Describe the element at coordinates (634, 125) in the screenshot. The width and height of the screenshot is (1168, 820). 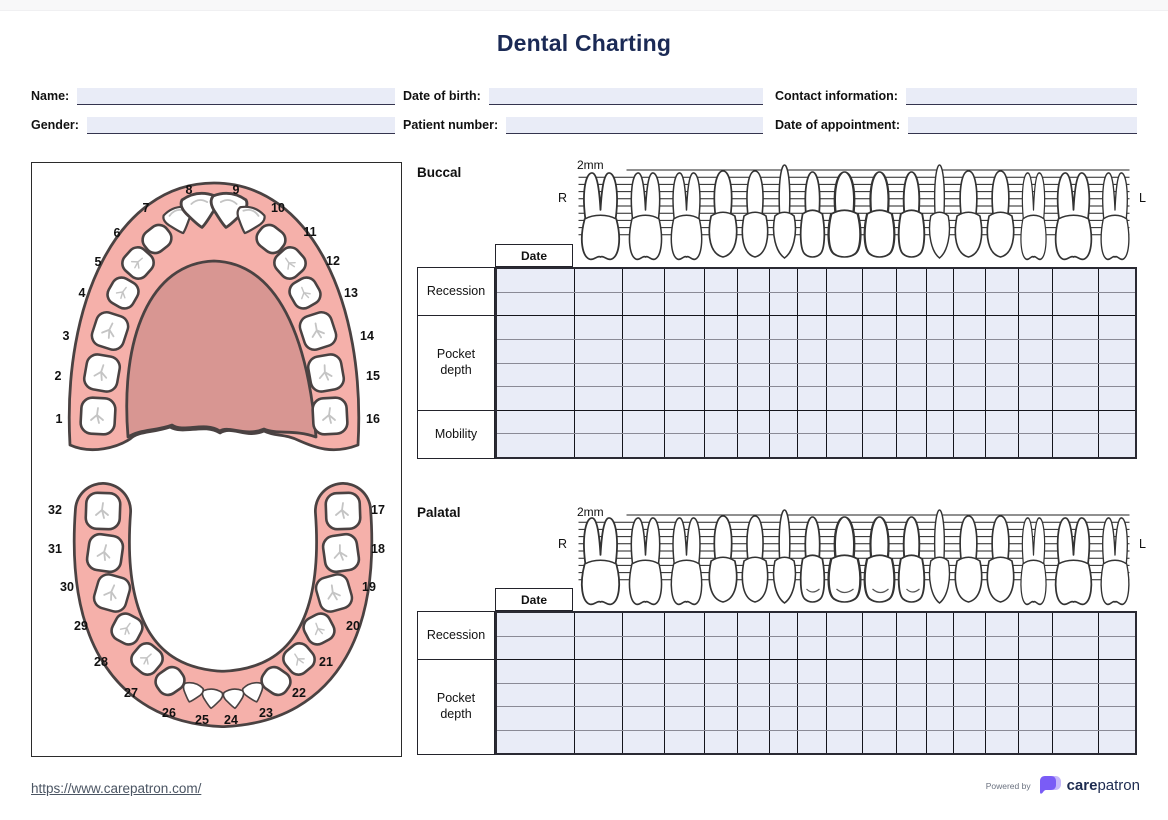
I see `patient-number-input` at that location.